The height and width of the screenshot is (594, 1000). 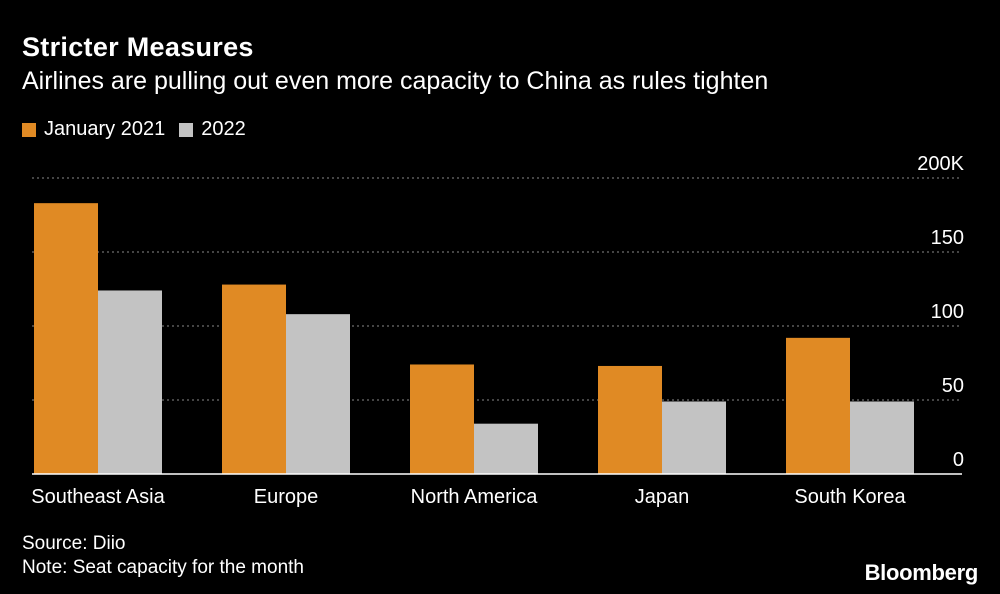 What do you see at coordinates (29, 129) in the screenshot?
I see `legend-swatch-january-2021` at bounding box center [29, 129].